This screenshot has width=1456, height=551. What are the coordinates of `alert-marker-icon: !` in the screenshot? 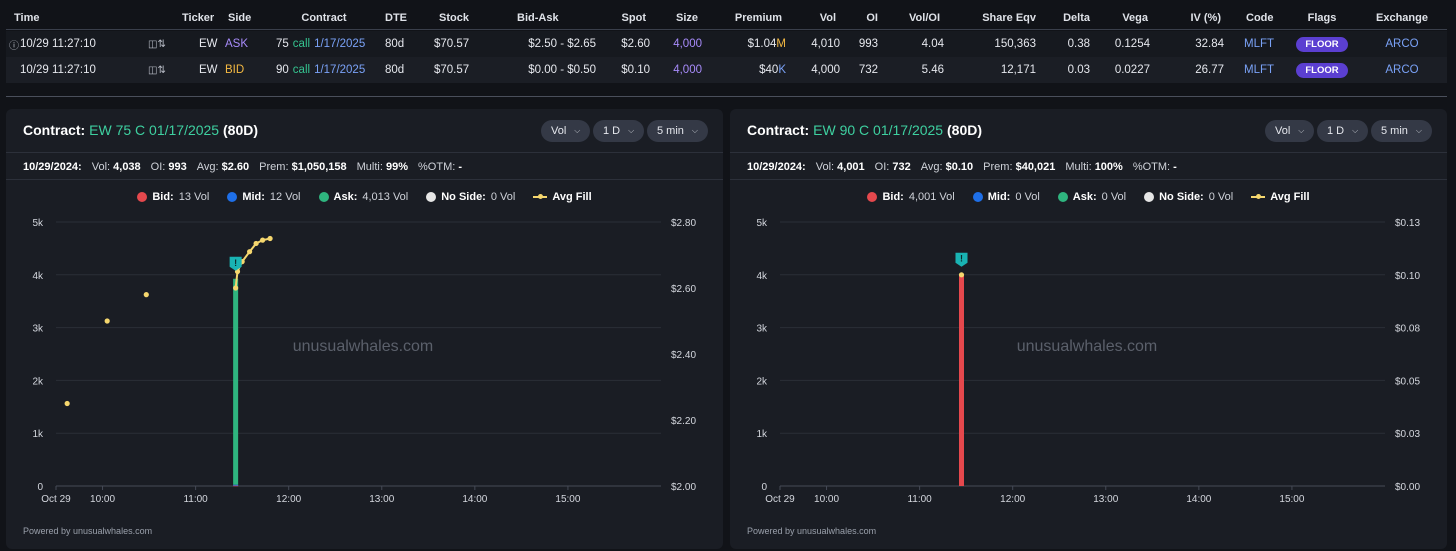 It's located at (235, 263).